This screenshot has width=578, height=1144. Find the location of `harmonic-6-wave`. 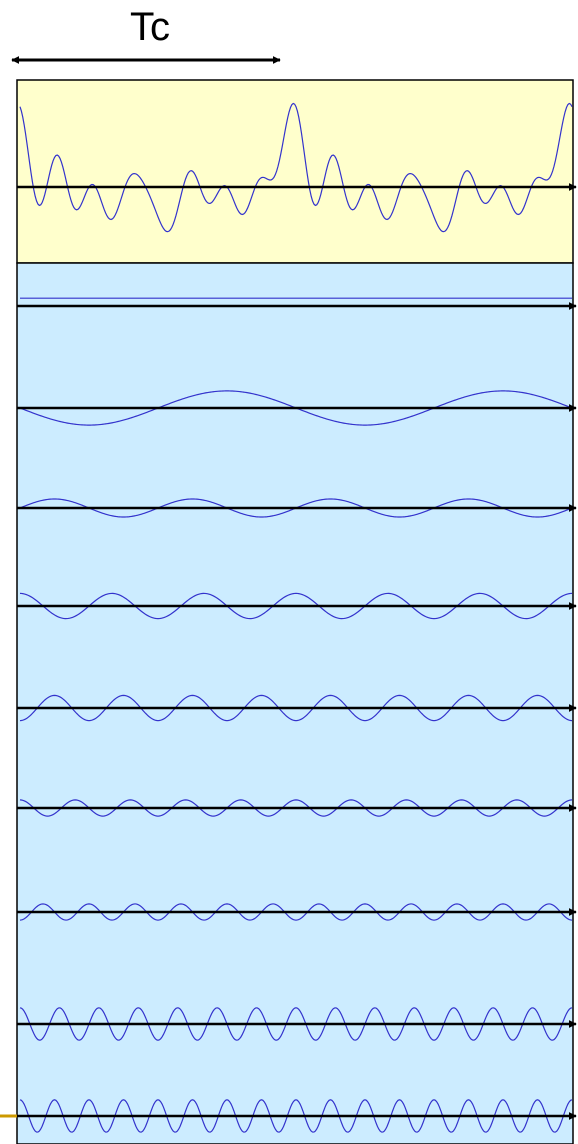

harmonic-6-wave is located at coordinates (296, 912).